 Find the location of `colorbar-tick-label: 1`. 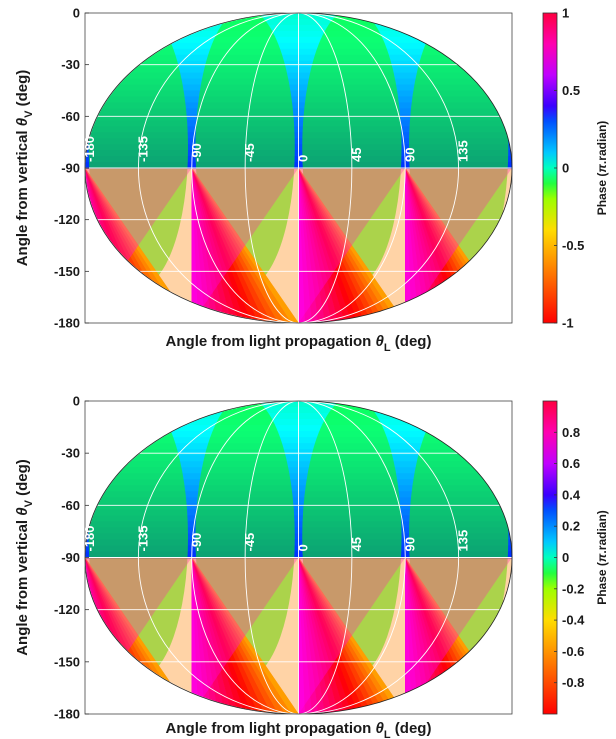

colorbar-tick-label: 1 is located at coordinates (565, 13).